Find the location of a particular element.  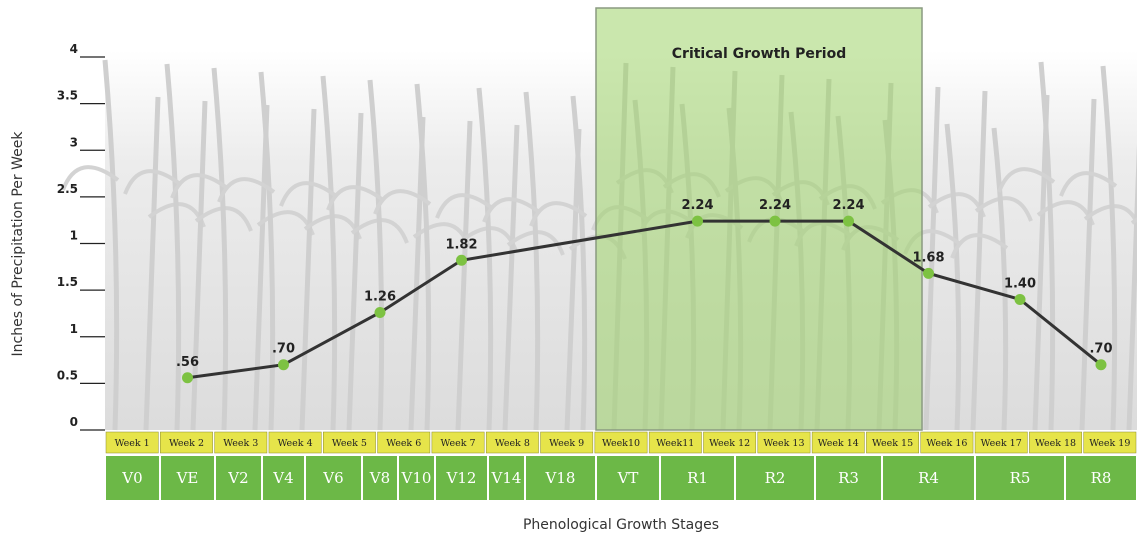

week-label: Week 3 is located at coordinates (240, 443).